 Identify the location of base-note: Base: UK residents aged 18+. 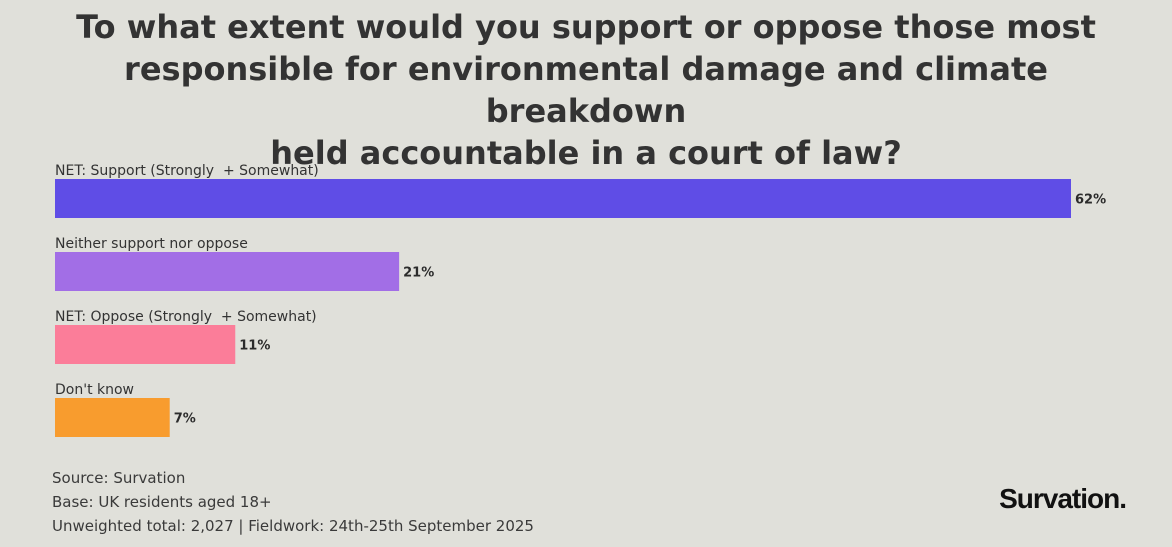
(162, 502).